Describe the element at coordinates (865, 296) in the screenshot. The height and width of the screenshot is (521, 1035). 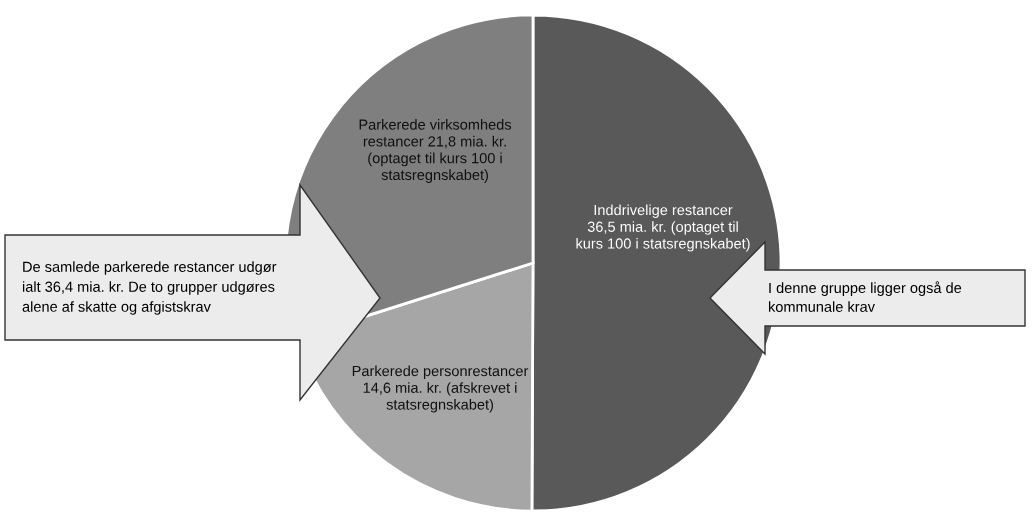
I see `text: I denne gruppe ligger også de kommunale krav` at that location.